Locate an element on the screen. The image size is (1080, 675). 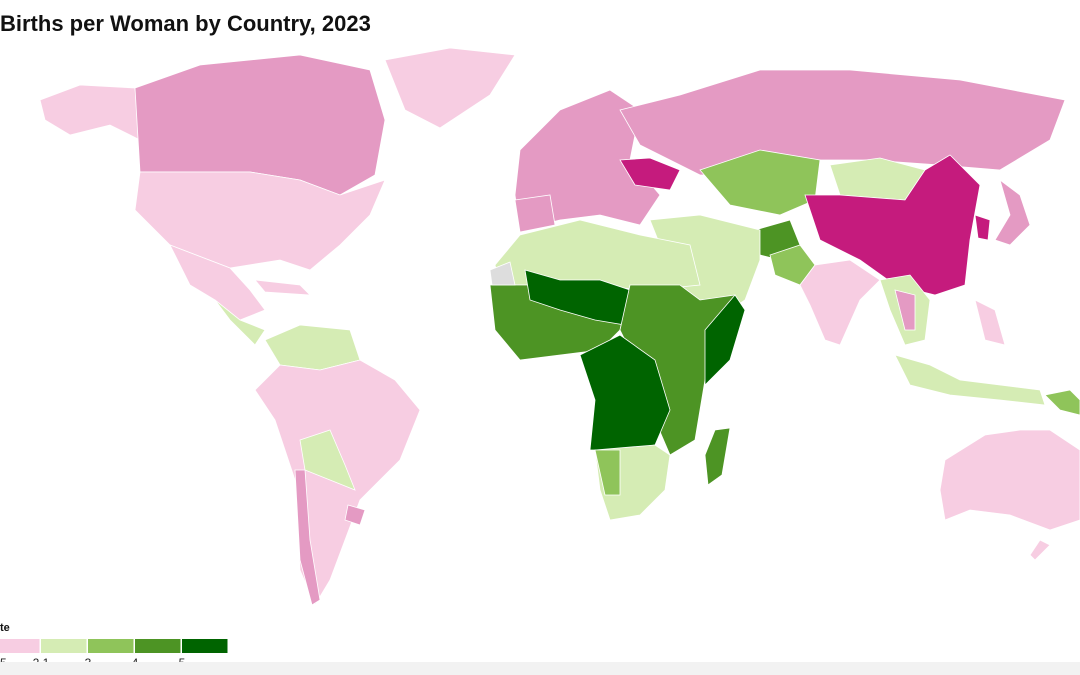
bottom-bar is located at coordinates (540, 668).